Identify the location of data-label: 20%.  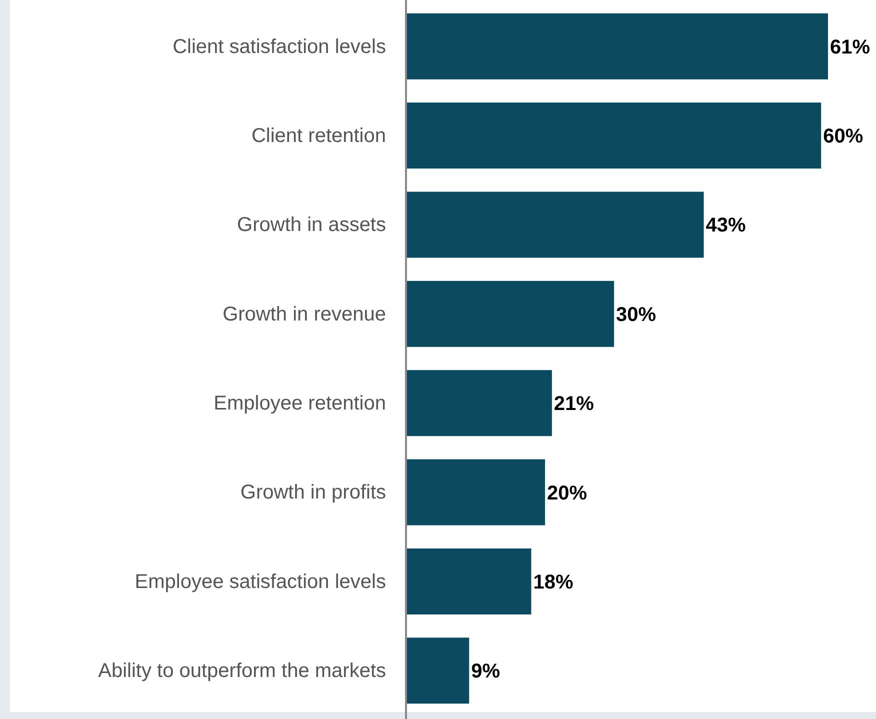
(567, 493).